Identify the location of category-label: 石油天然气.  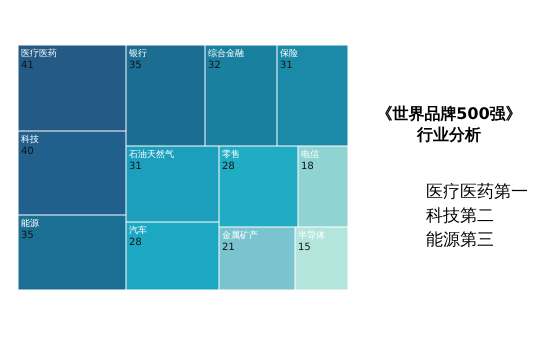
(151, 154).